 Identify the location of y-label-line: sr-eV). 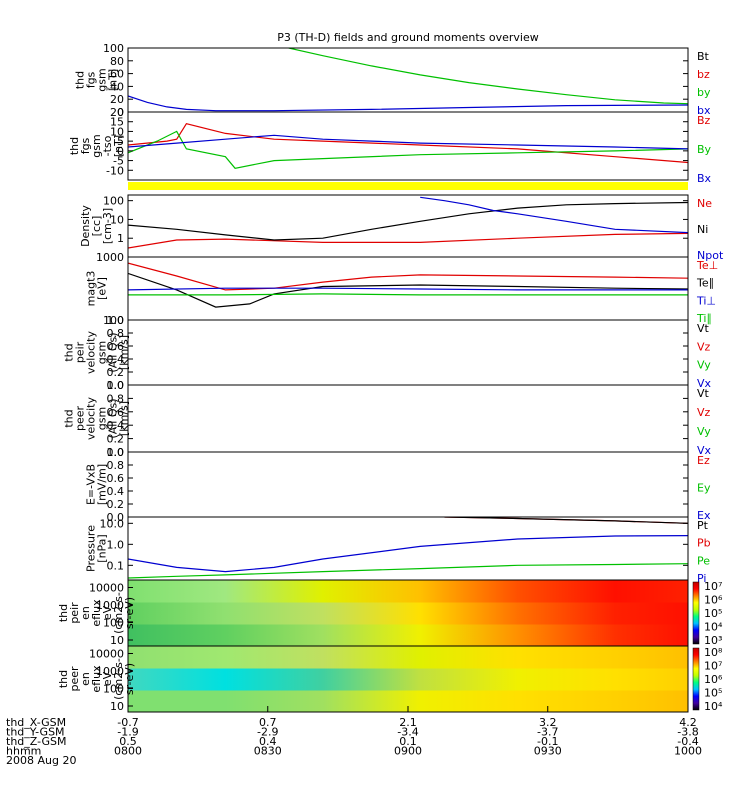
(129, 679).